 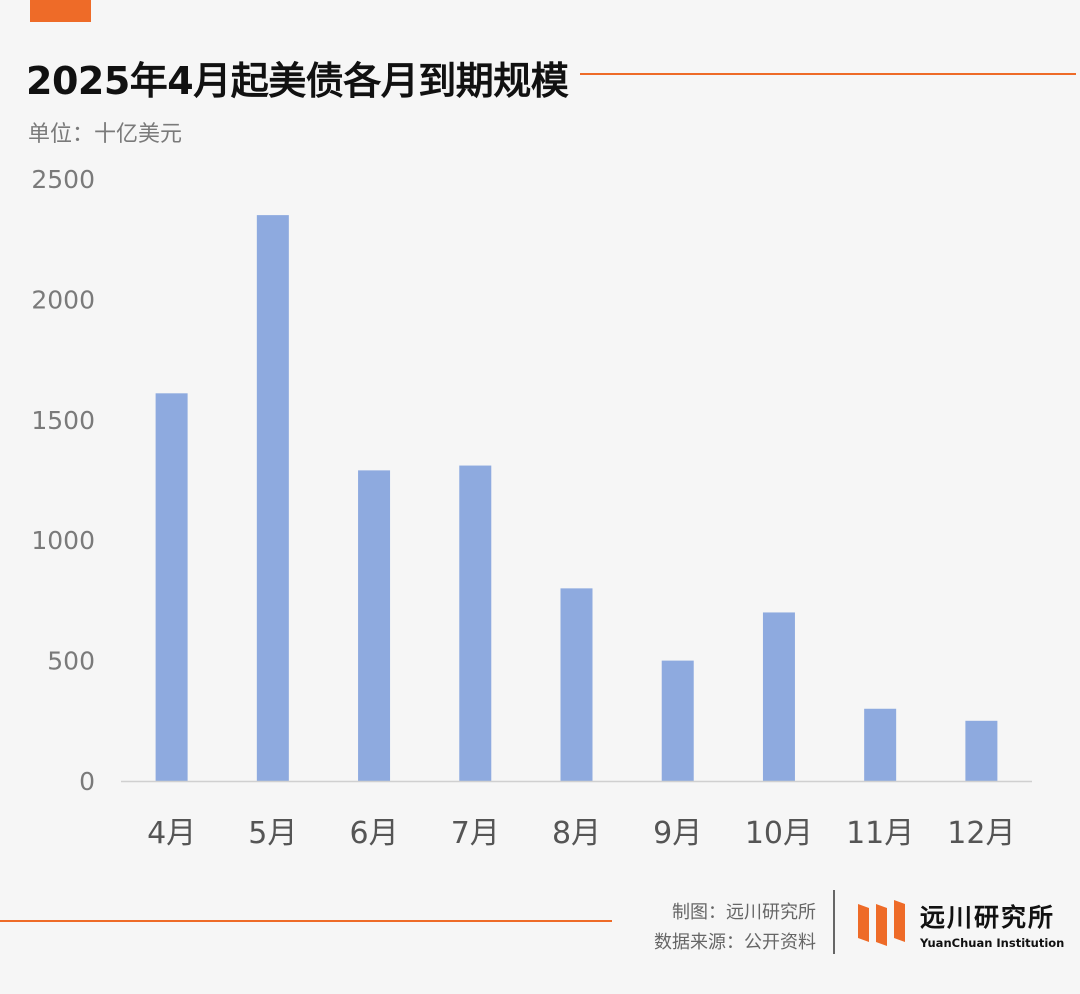 What do you see at coordinates (834, 922) in the screenshot?
I see `footer-divider` at bounding box center [834, 922].